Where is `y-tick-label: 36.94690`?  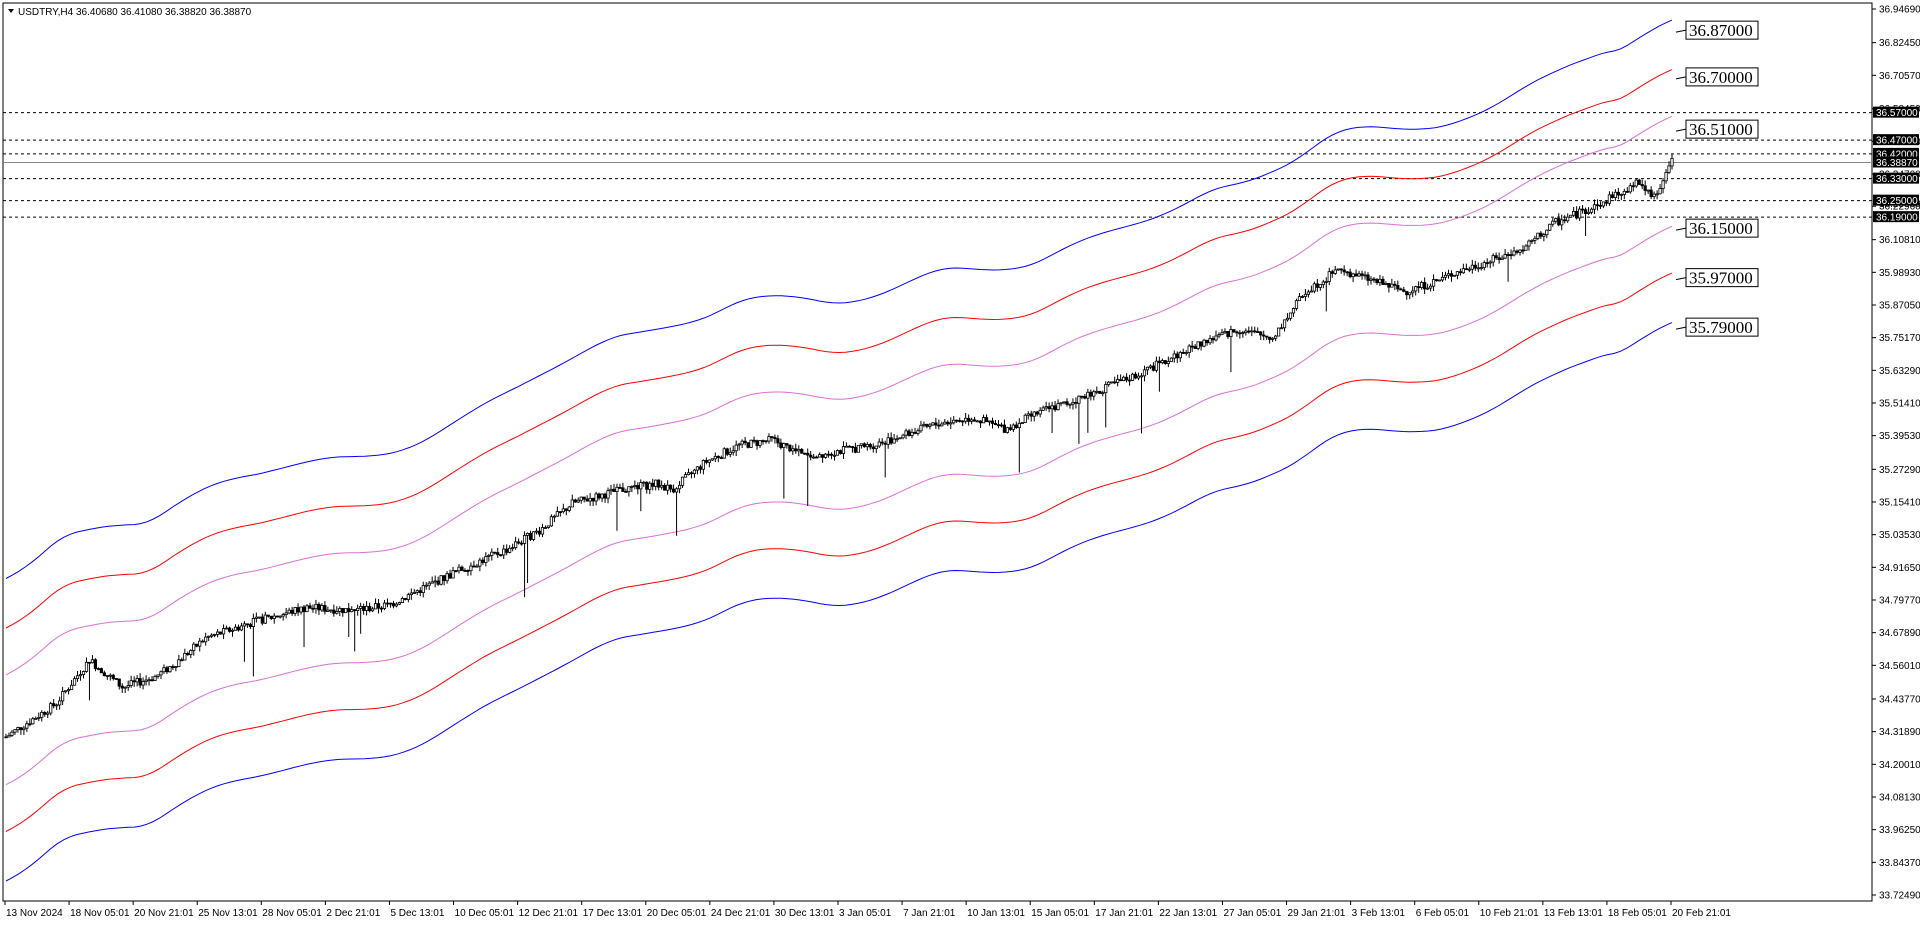 y-tick-label: 36.94690 is located at coordinates (1899, 10).